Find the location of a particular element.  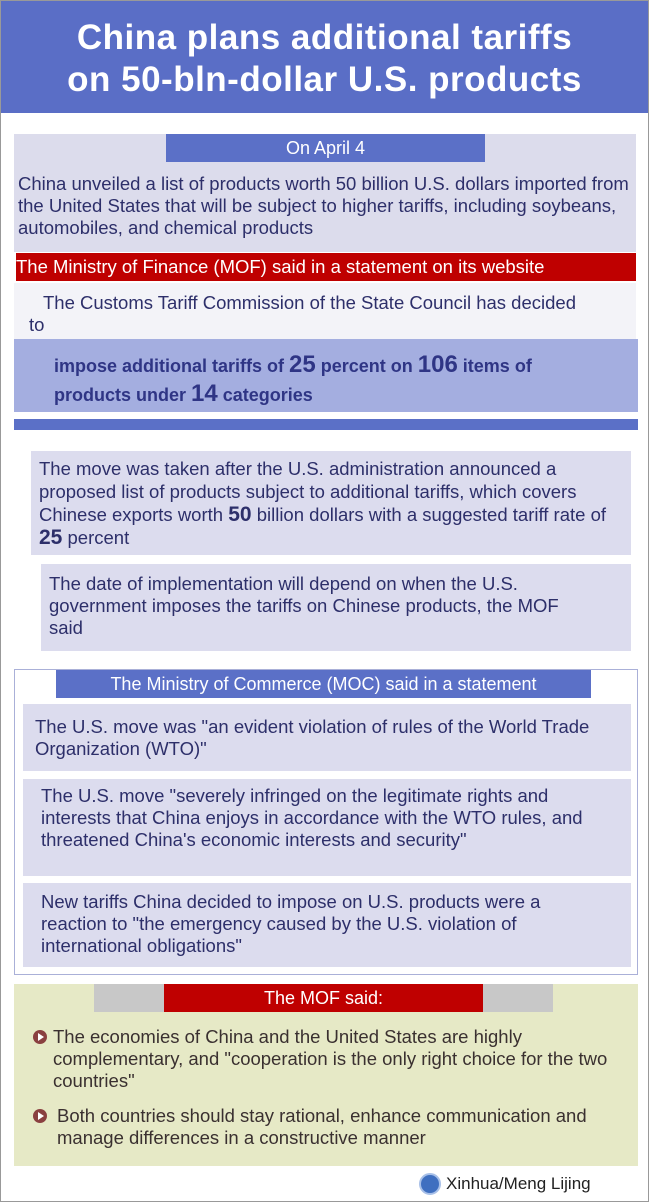

divider is located at coordinates (326, 424).